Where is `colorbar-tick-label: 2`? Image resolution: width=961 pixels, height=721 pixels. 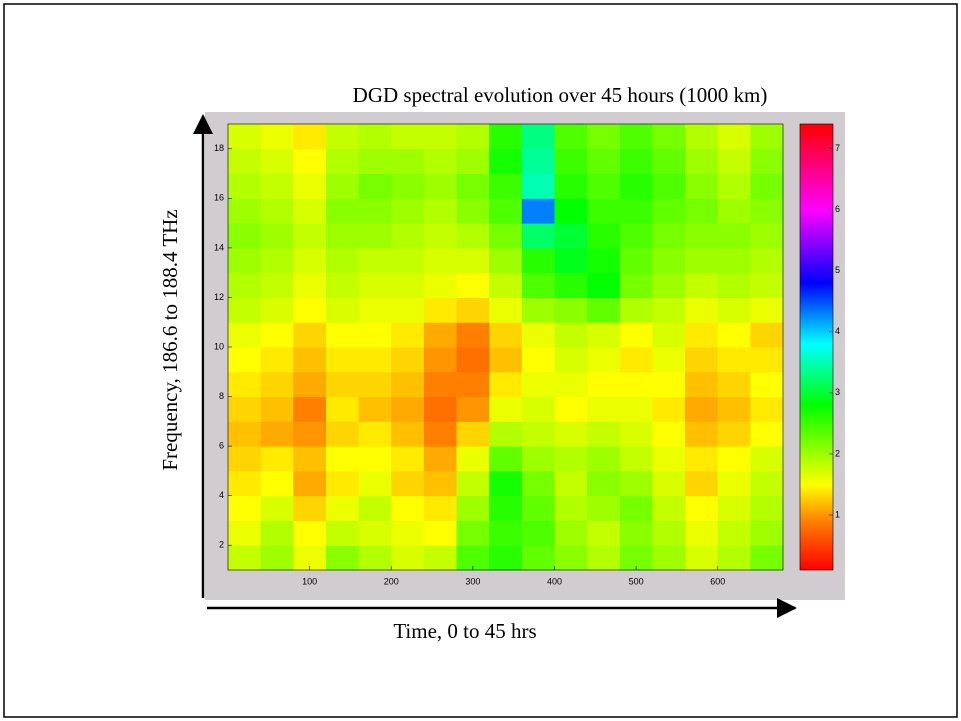
colorbar-tick-label: 2 is located at coordinates (837, 453).